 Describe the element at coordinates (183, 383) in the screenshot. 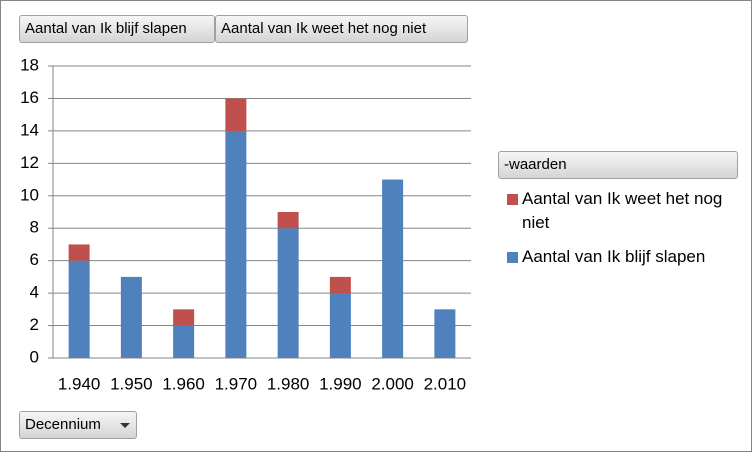

I see `x-tick-label: 1.960` at that location.